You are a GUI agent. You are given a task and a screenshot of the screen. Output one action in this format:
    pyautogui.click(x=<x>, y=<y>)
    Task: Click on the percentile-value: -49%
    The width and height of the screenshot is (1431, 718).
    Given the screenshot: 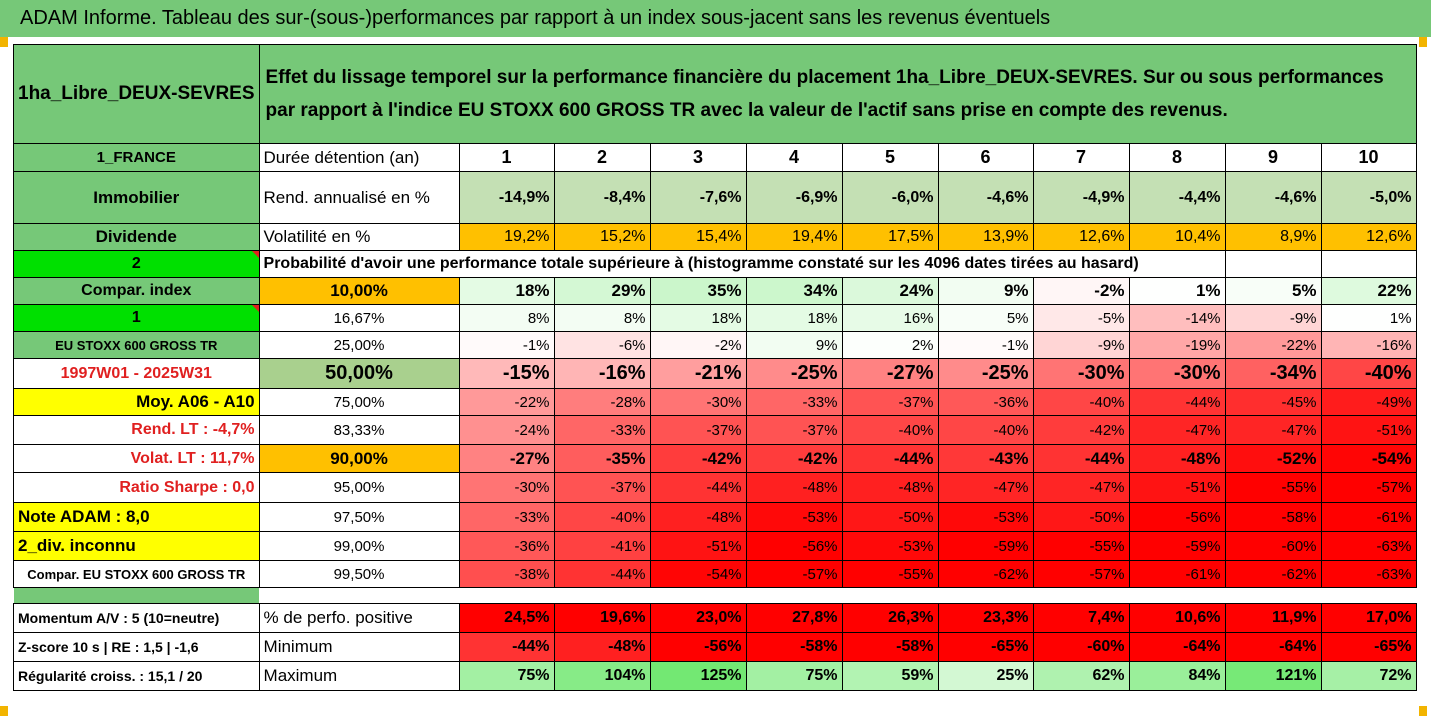 What is the action you would take?
    pyautogui.click(x=1368, y=402)
    